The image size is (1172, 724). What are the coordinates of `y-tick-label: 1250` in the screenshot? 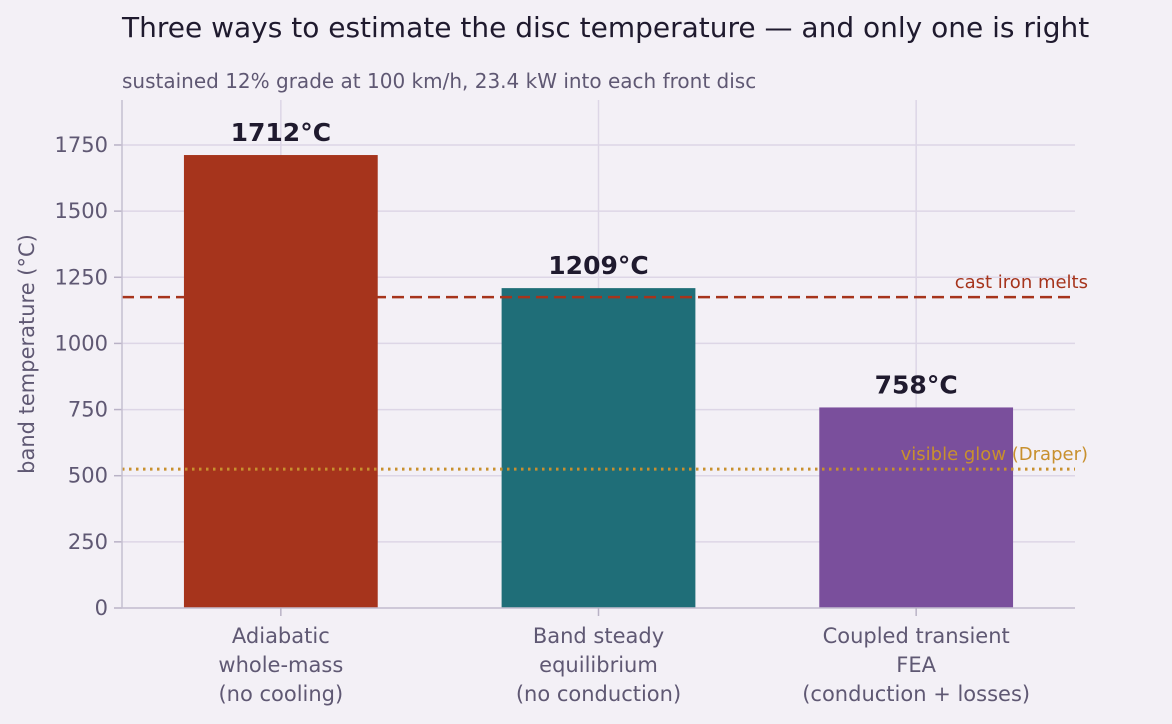 It's located at (81, 277).